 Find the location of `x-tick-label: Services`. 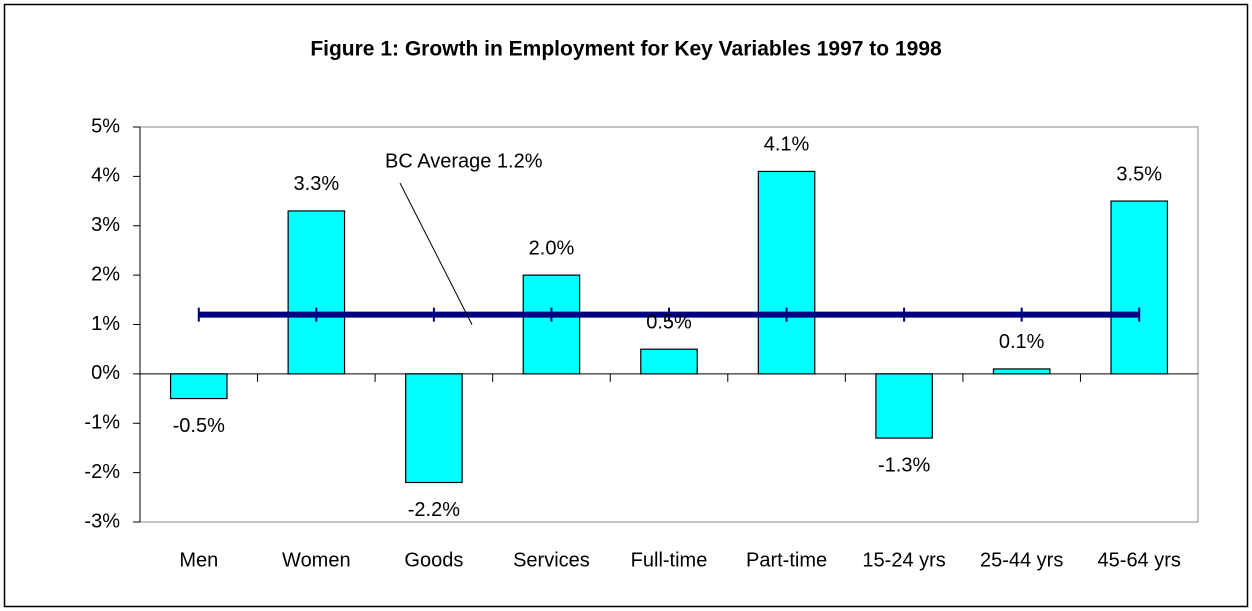

x-tick-label: Services is located at coordinates (551, 560).